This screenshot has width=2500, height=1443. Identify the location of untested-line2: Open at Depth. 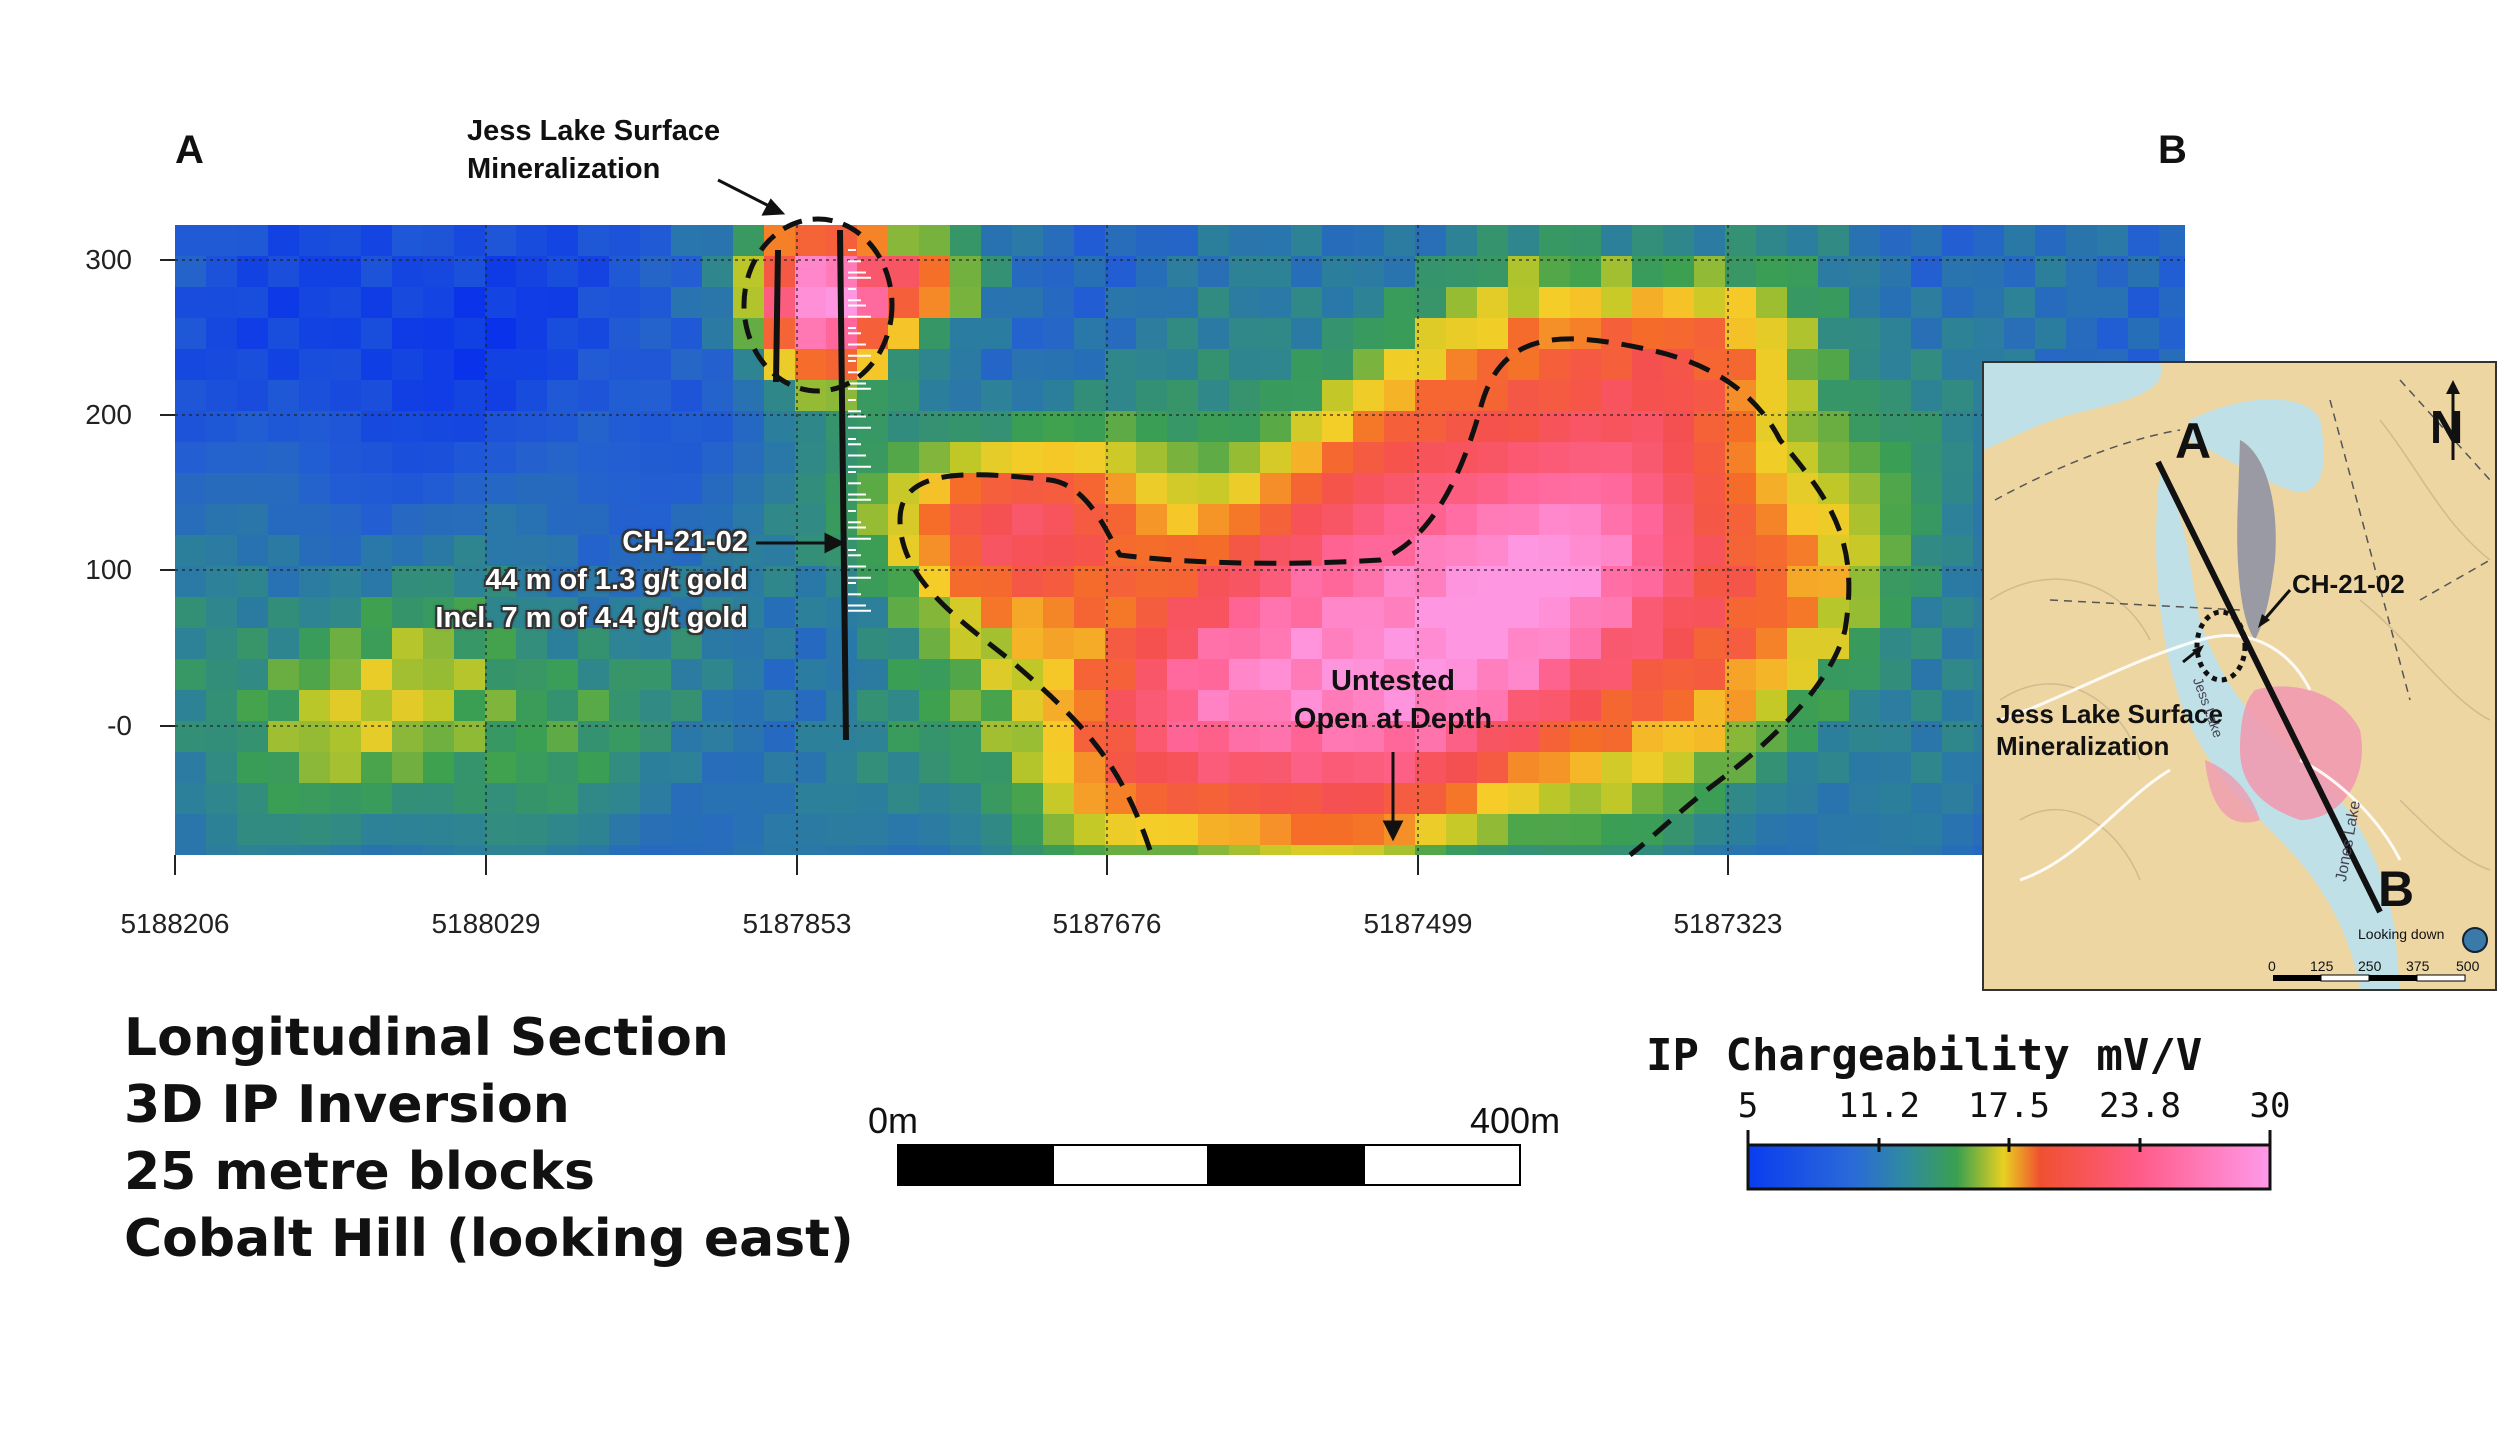
(1393, 719).